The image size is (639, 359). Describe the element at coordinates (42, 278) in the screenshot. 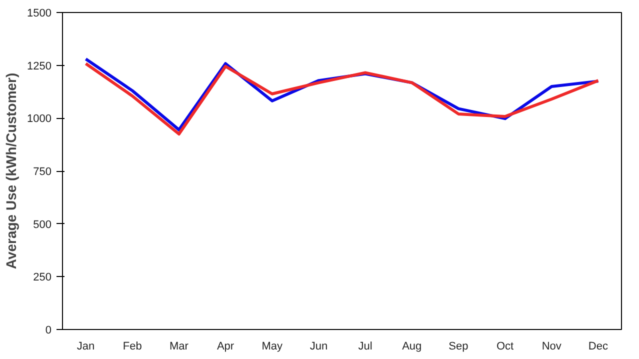

I see `y-tick-label: 250` at that location.